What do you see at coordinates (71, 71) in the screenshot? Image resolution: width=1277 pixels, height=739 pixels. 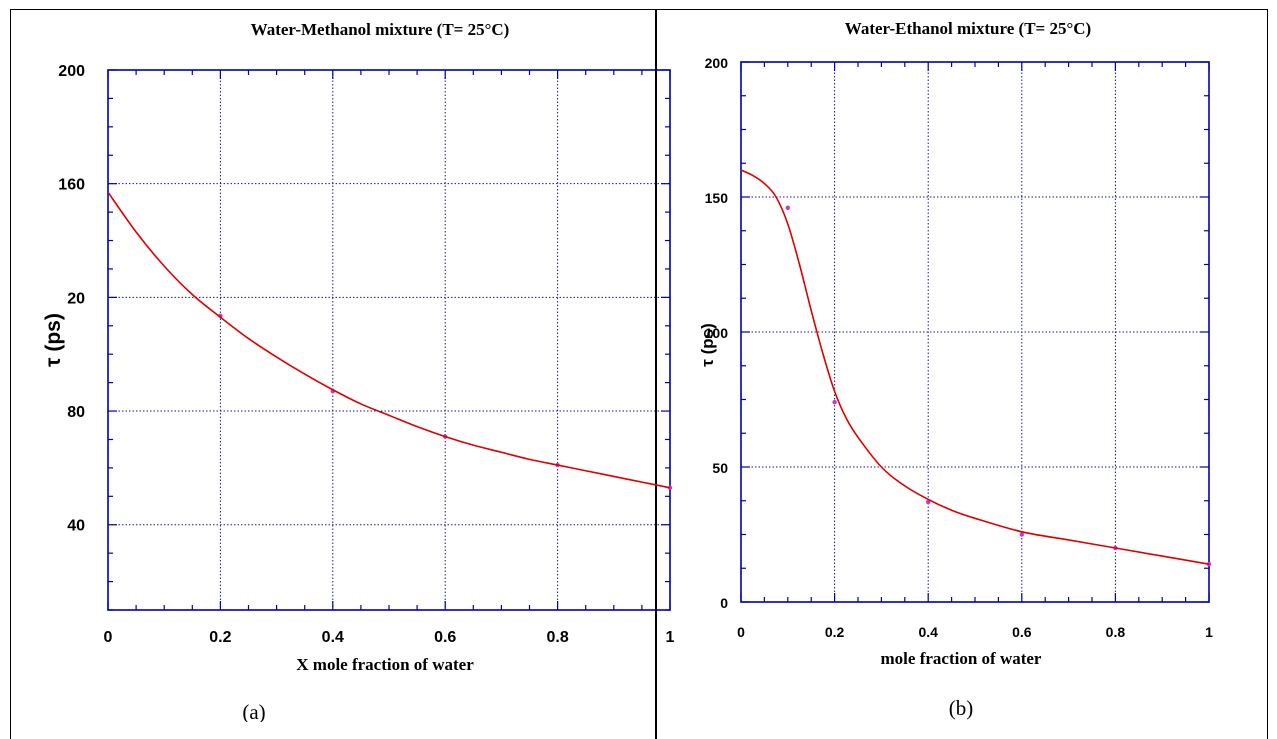 I see `chart-a-y-tick-label: 200` at bounding box center [71, 71].